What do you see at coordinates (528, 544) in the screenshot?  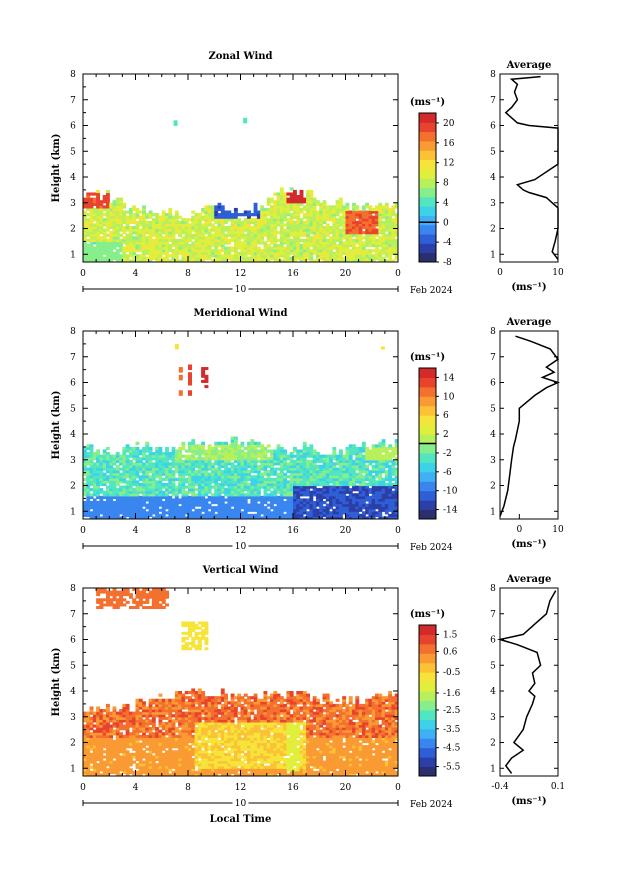 I see `average-x-label: (ms⁻¹)` at bounding box center [528, 544].